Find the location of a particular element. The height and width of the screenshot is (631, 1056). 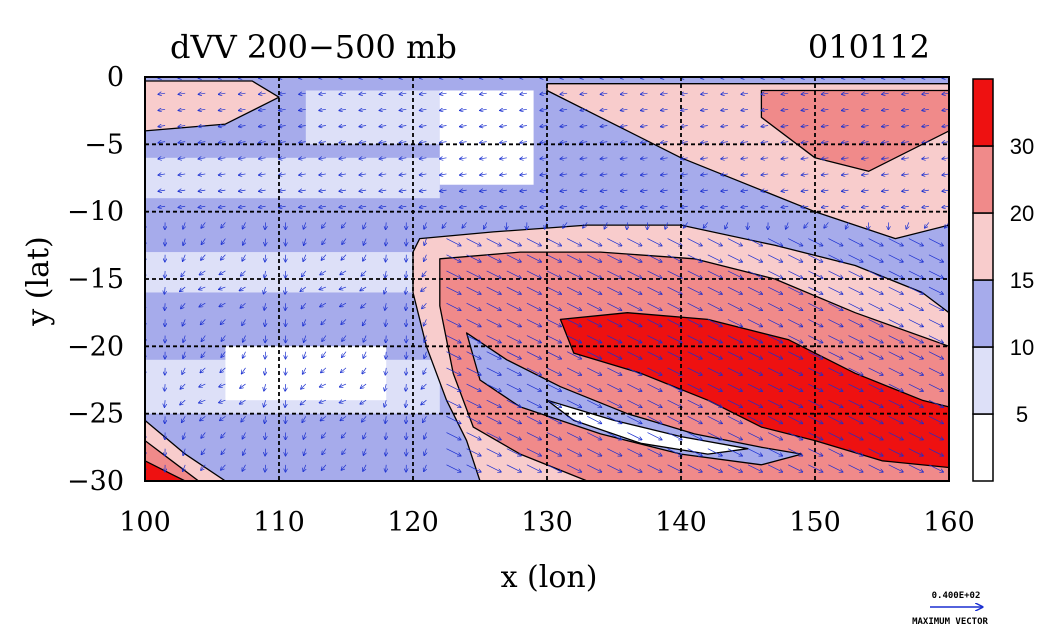

reference-vector-value: 0.400E+02 is located at coordinates (956, 596).